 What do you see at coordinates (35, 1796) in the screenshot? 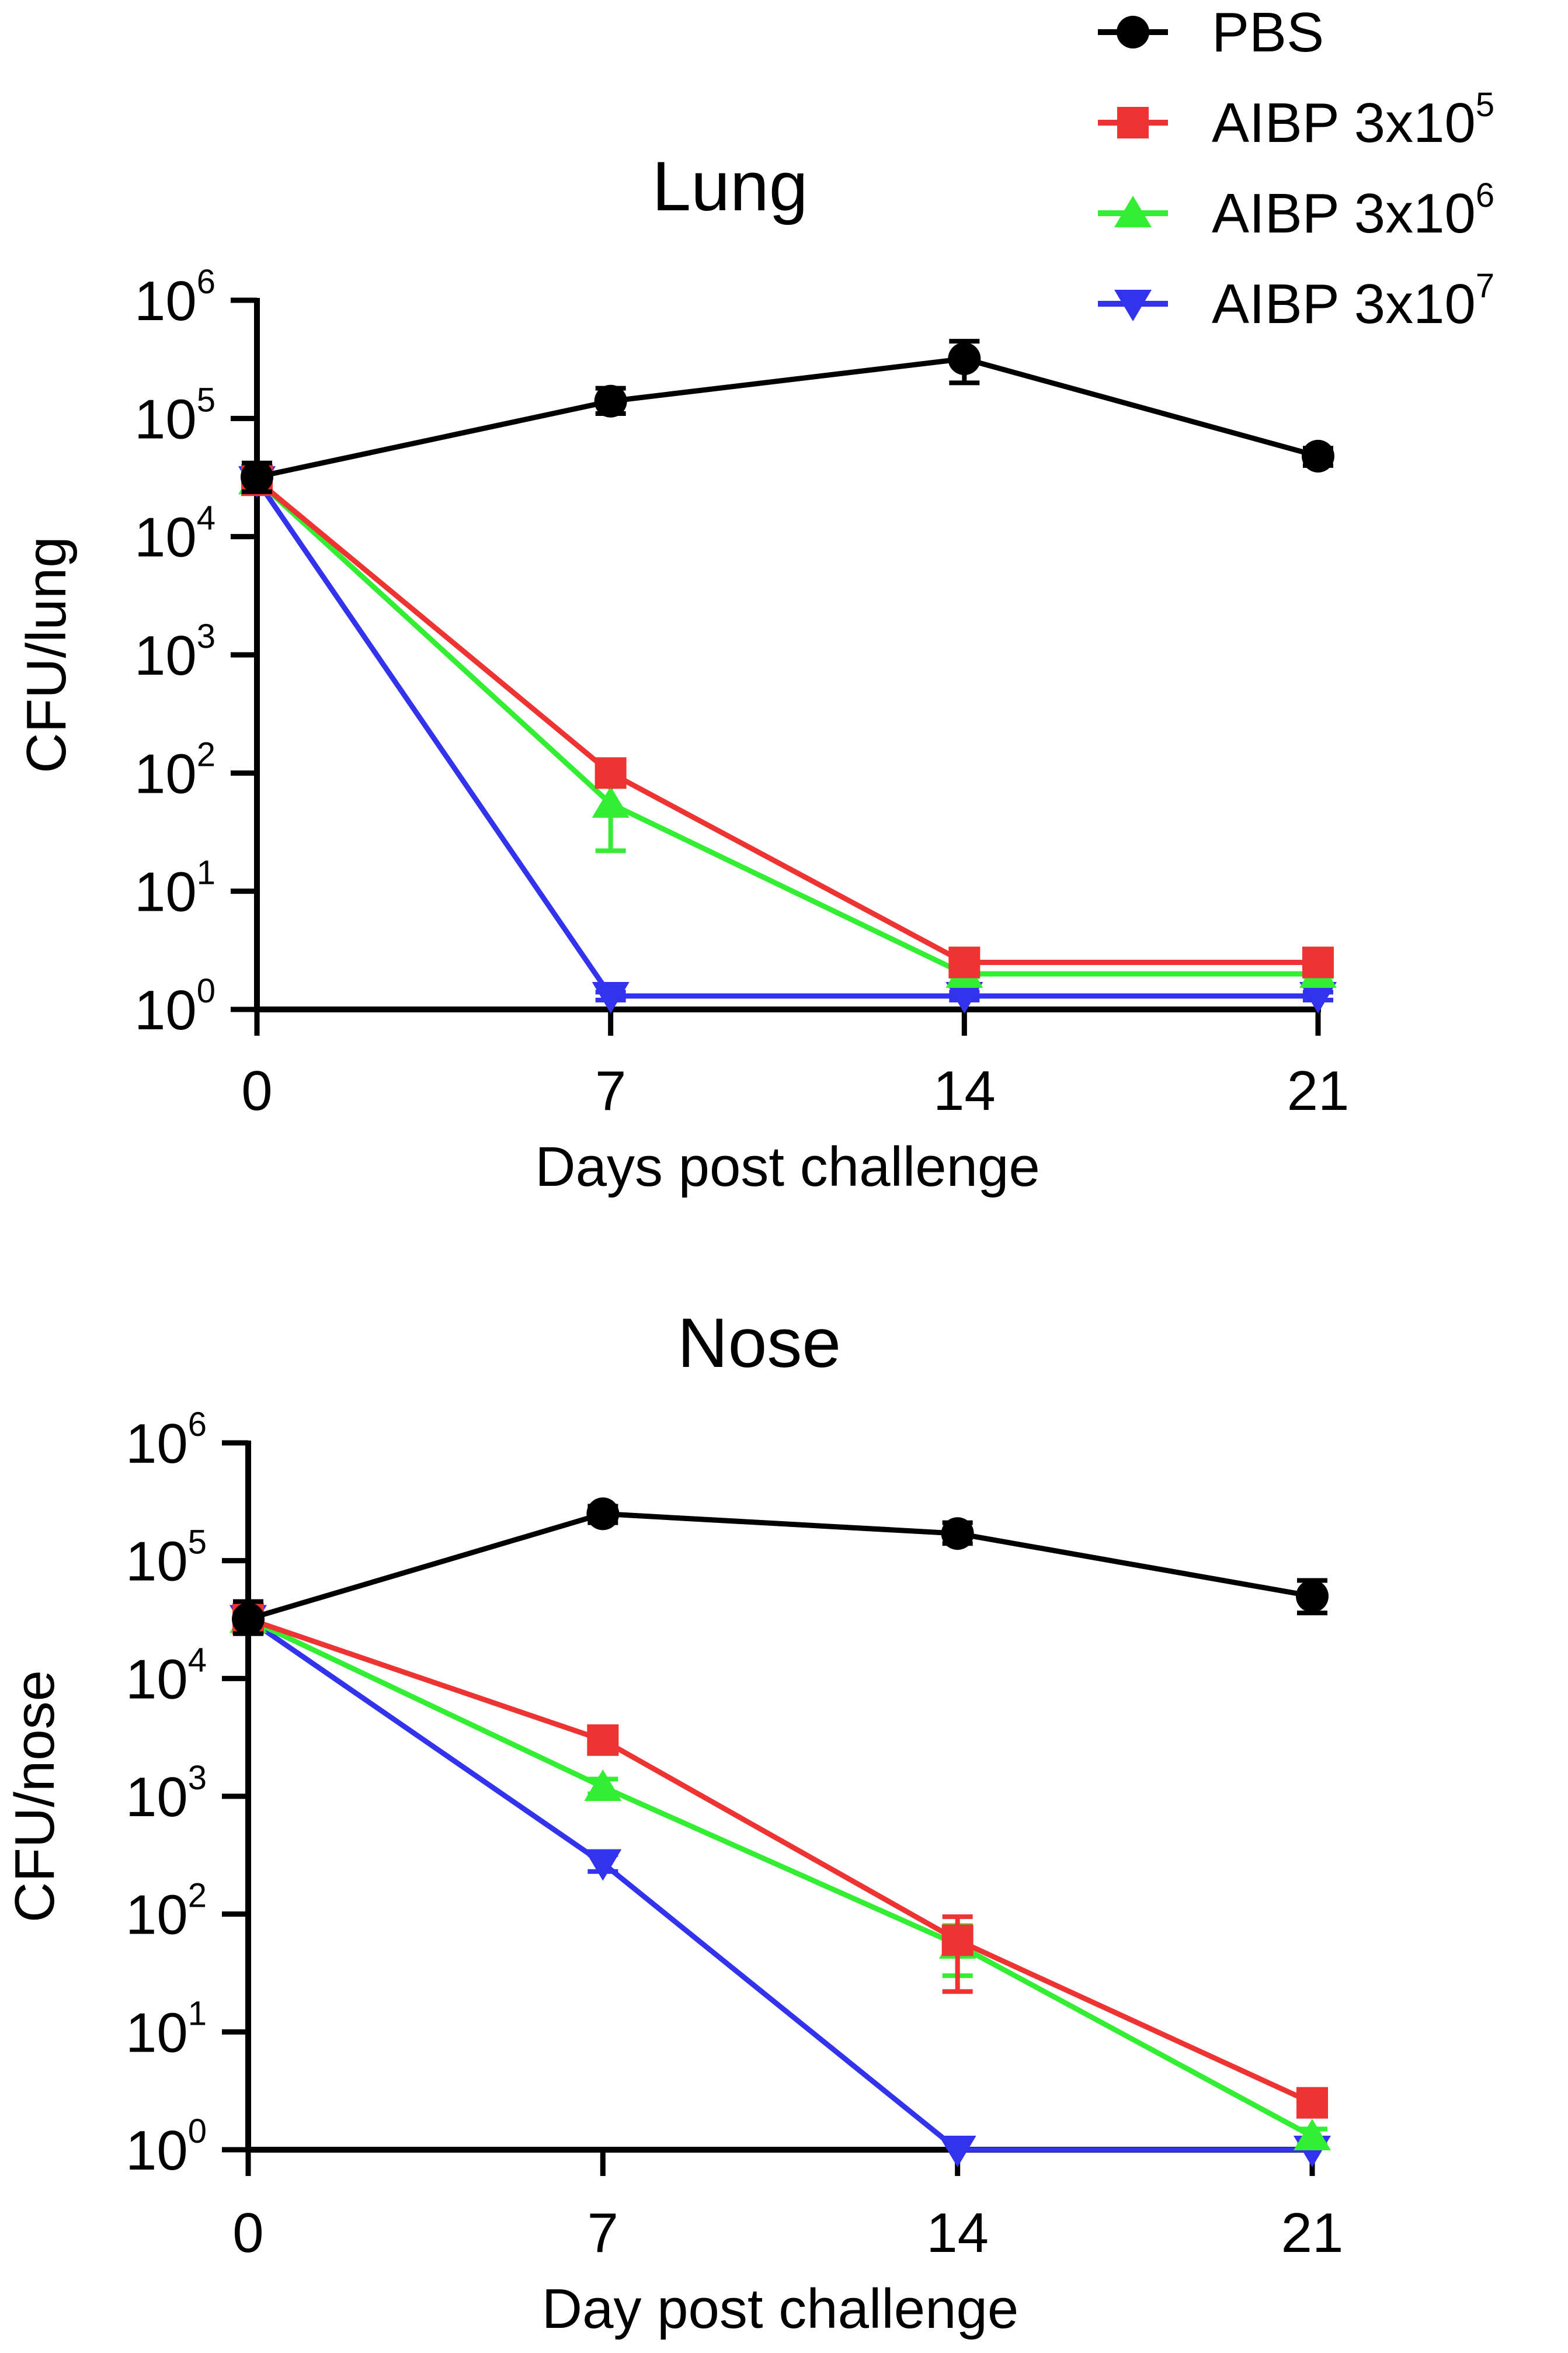
I see `y-axis-label: CFU/nose` at bounding box center [35, 1796].